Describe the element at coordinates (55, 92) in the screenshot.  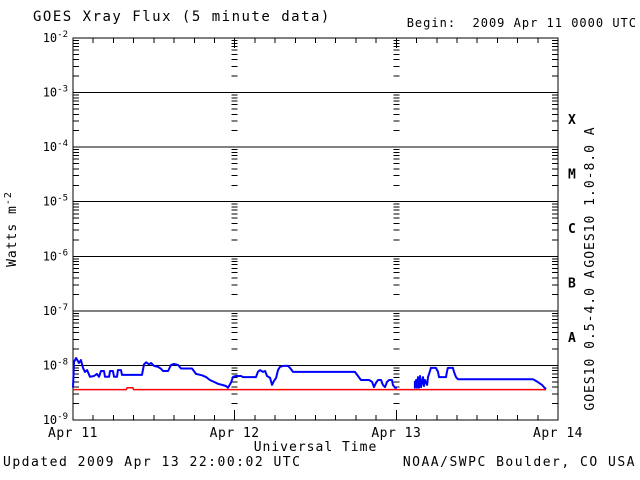
I see `y-tick-label: 10-3` at that location.